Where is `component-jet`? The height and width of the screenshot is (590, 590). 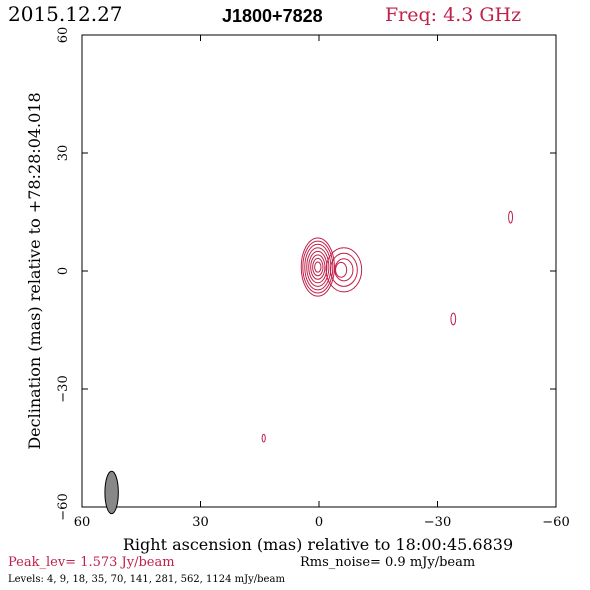
component-jet is located at coordinates (344, 270).